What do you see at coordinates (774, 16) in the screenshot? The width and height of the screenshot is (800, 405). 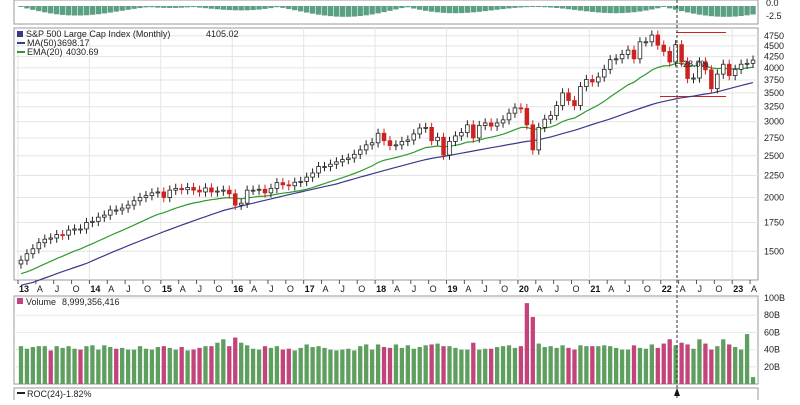 I see `top-axis-label-1: -2.5` at bounding box center [774, 16].